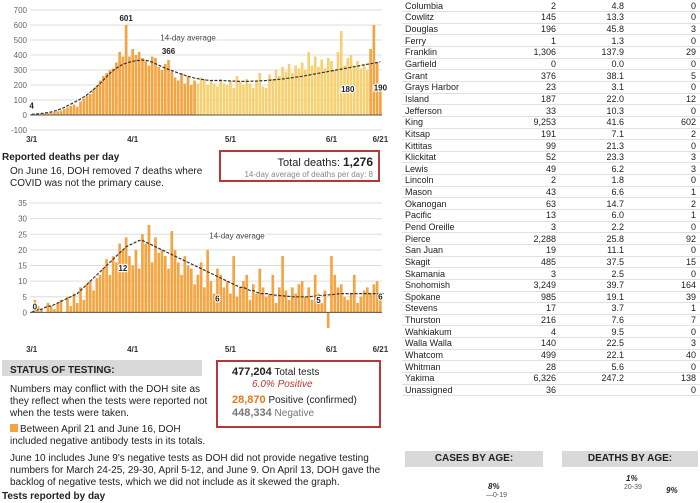 Image resolution: width=700 pixels, height=503 pixels. I want to click on county-row: Douglas 196 45.8 3, so click(551, 29).